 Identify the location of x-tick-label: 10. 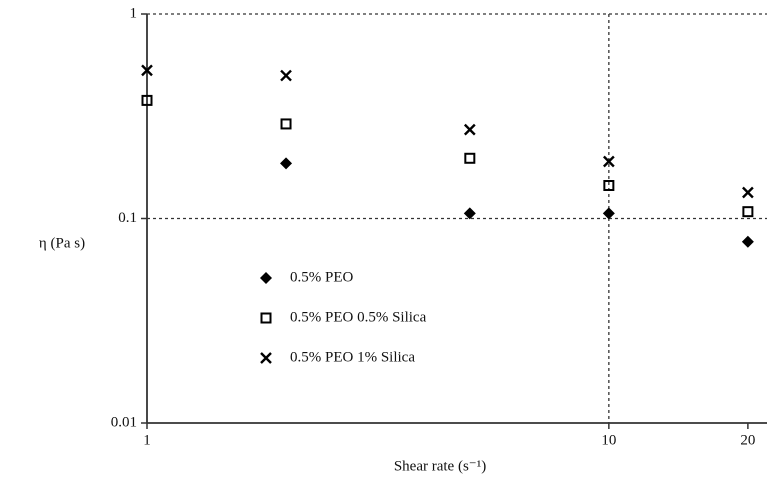
(608, 440).